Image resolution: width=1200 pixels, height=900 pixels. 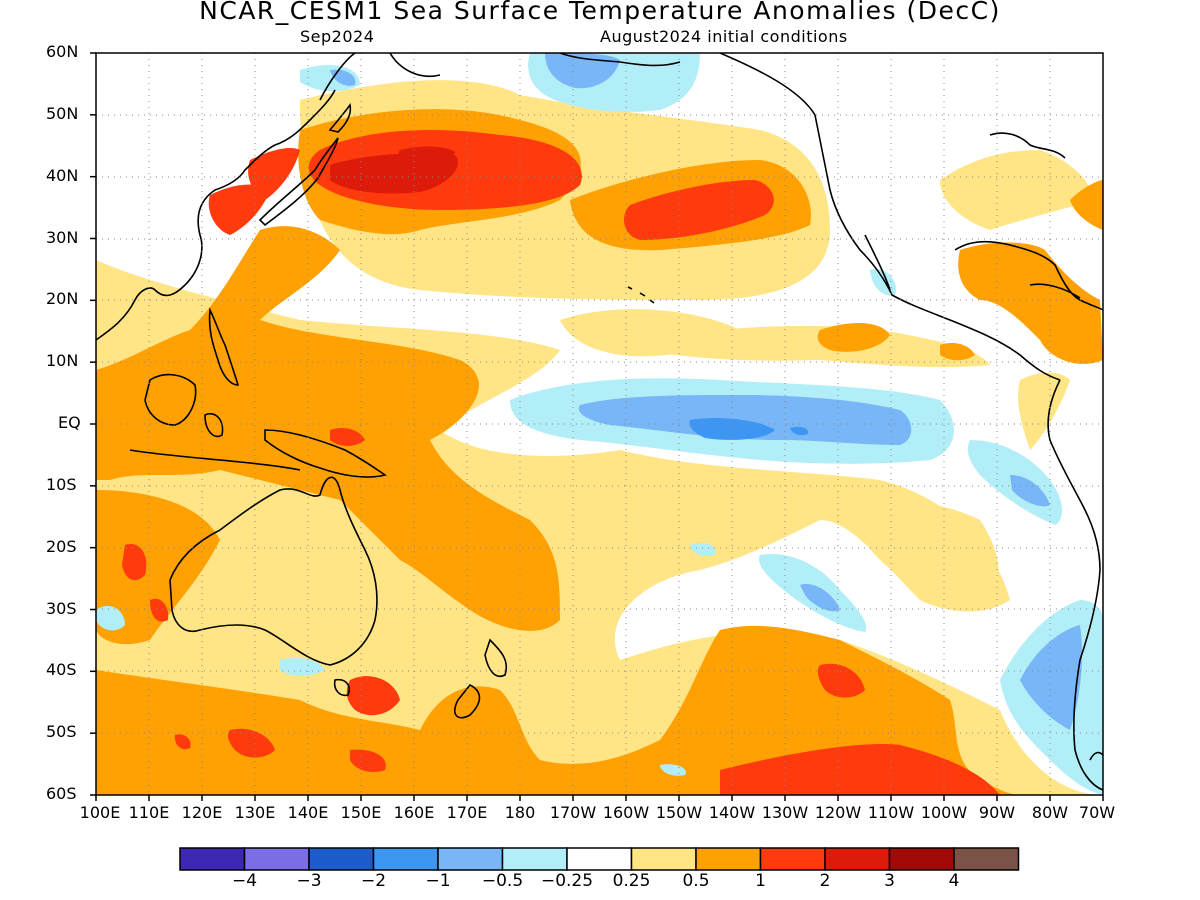 I want to click on longitude-label: 110E, so click(x=149, y=812).